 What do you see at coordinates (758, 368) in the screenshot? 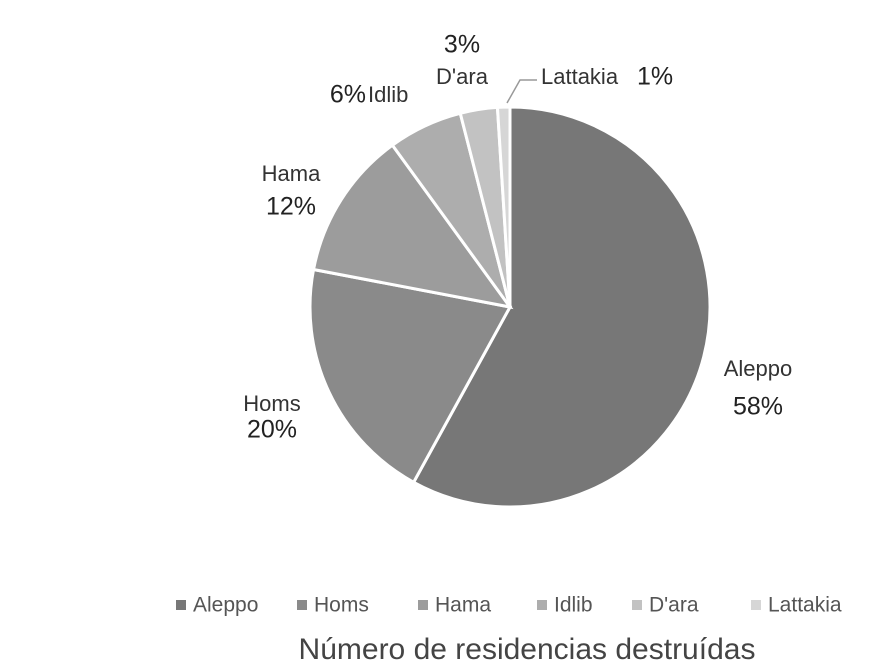
I see `data-label-name: Aleppo` at bounding box center [758, 368].